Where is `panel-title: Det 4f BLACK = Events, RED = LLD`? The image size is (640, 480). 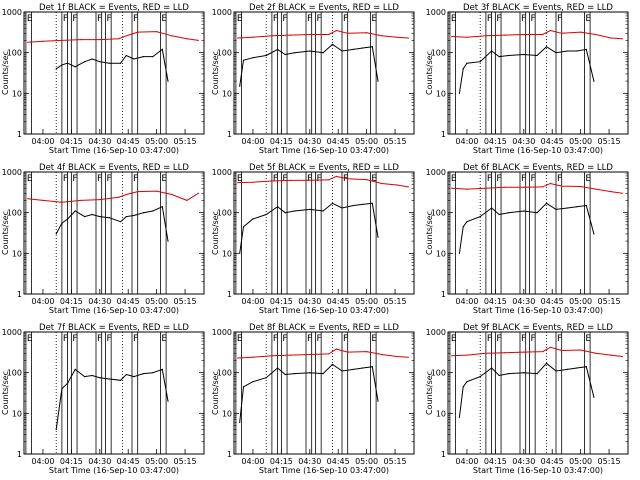 panel-title: Det 4f BLACK = Events, RED = LLD is located at coordinates (114, 168).